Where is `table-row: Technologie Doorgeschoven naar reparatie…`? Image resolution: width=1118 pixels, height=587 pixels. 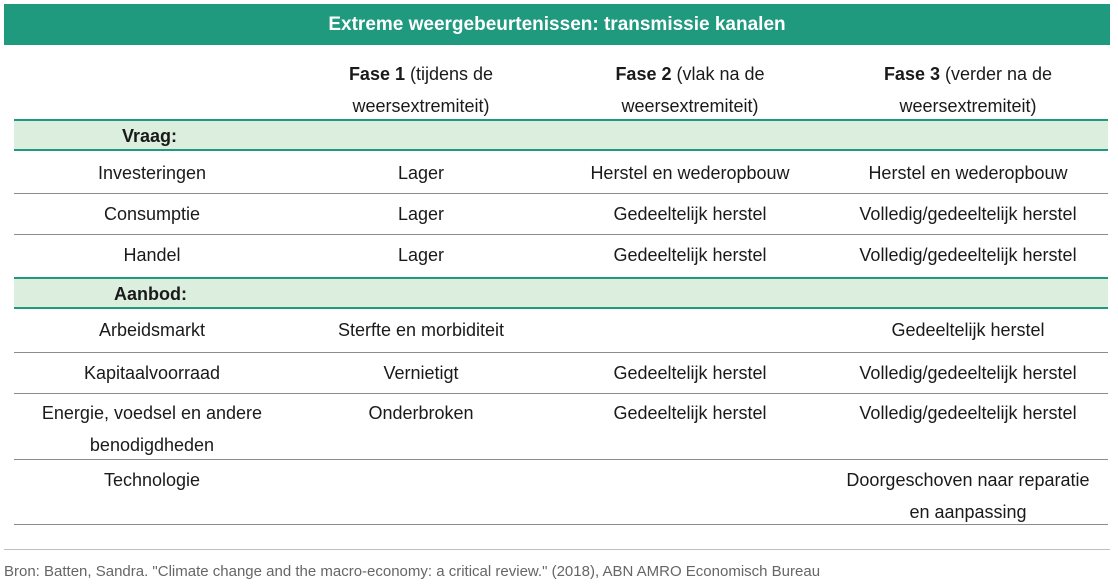 table-row: Technologie Doorgeschoven naar reparatie… is located at coordinates (561, 492).